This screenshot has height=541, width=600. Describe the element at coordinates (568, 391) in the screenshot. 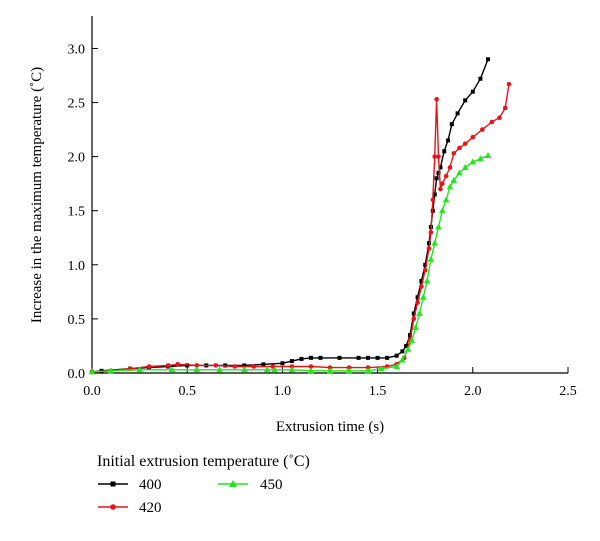

I see `x-tick-label: 2.5` at that location.